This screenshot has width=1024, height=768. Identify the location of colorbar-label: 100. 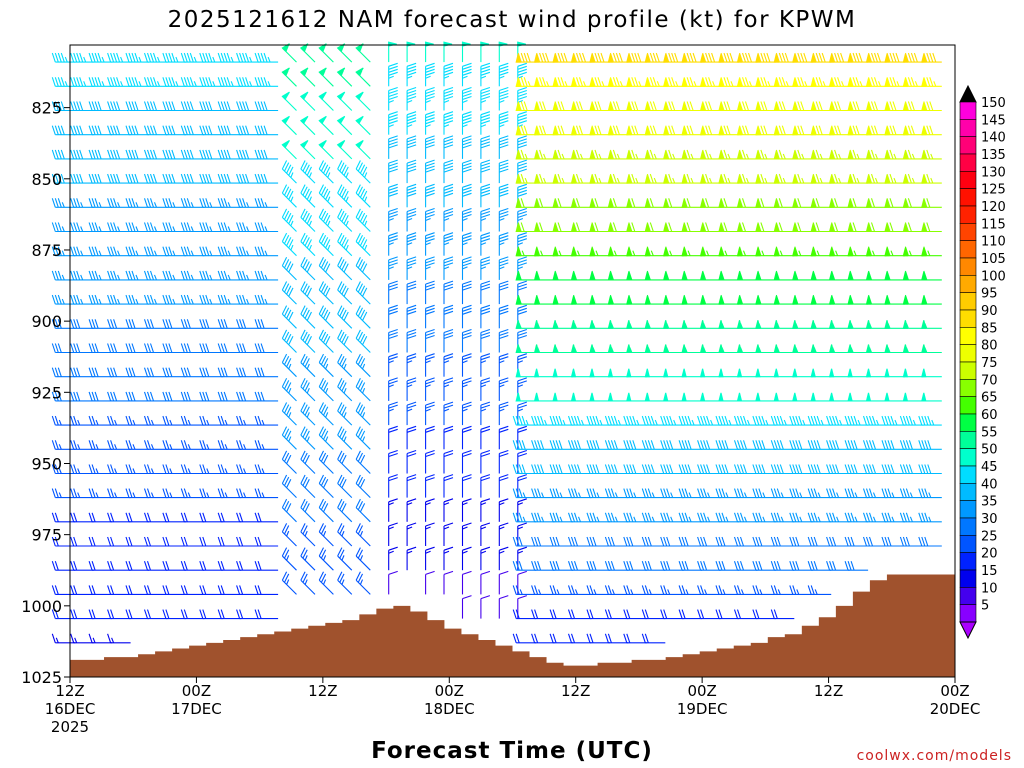
(993, 276).